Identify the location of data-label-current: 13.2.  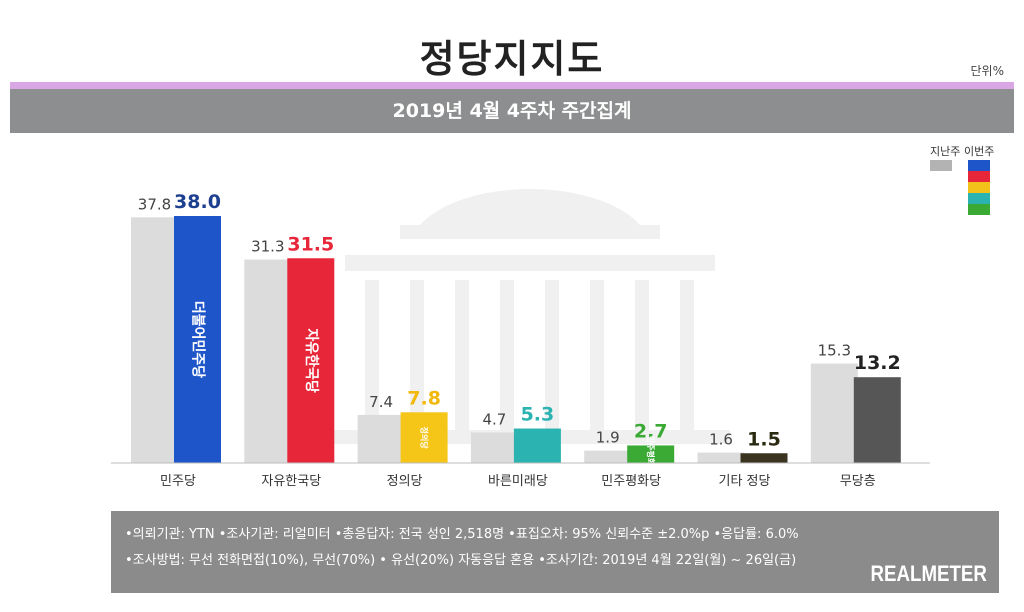
(877, 363).